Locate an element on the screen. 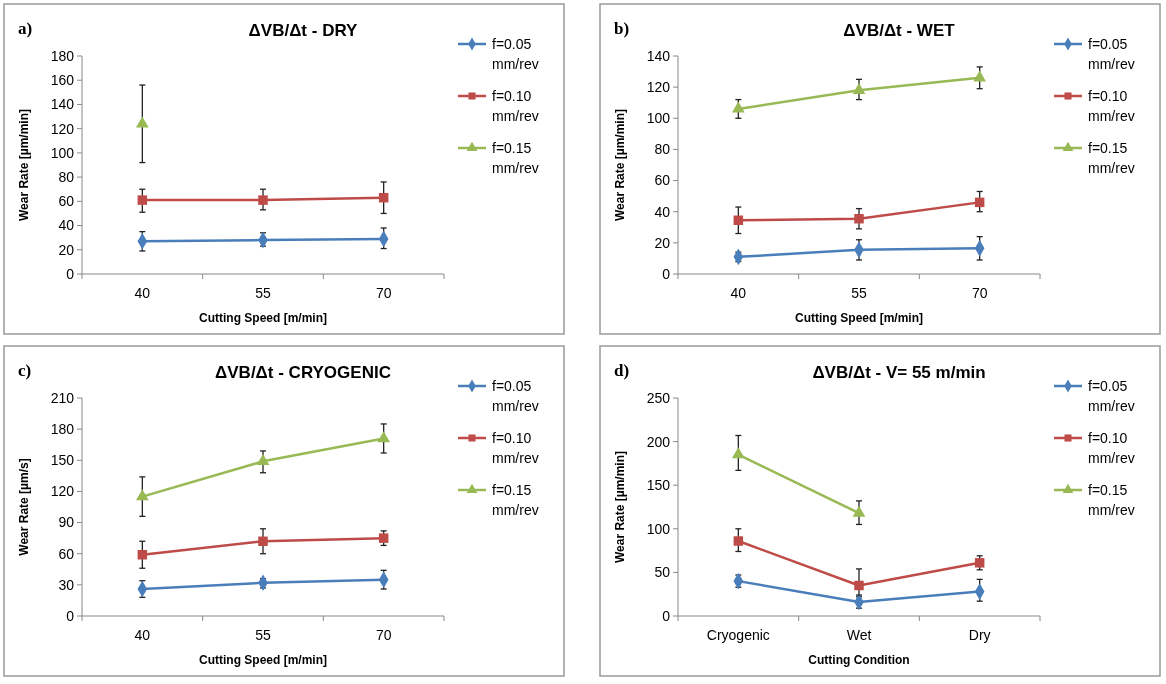 This screenshot has height=684, width=1166. x-tick-label: Dry is located at coordinates (979, 635).